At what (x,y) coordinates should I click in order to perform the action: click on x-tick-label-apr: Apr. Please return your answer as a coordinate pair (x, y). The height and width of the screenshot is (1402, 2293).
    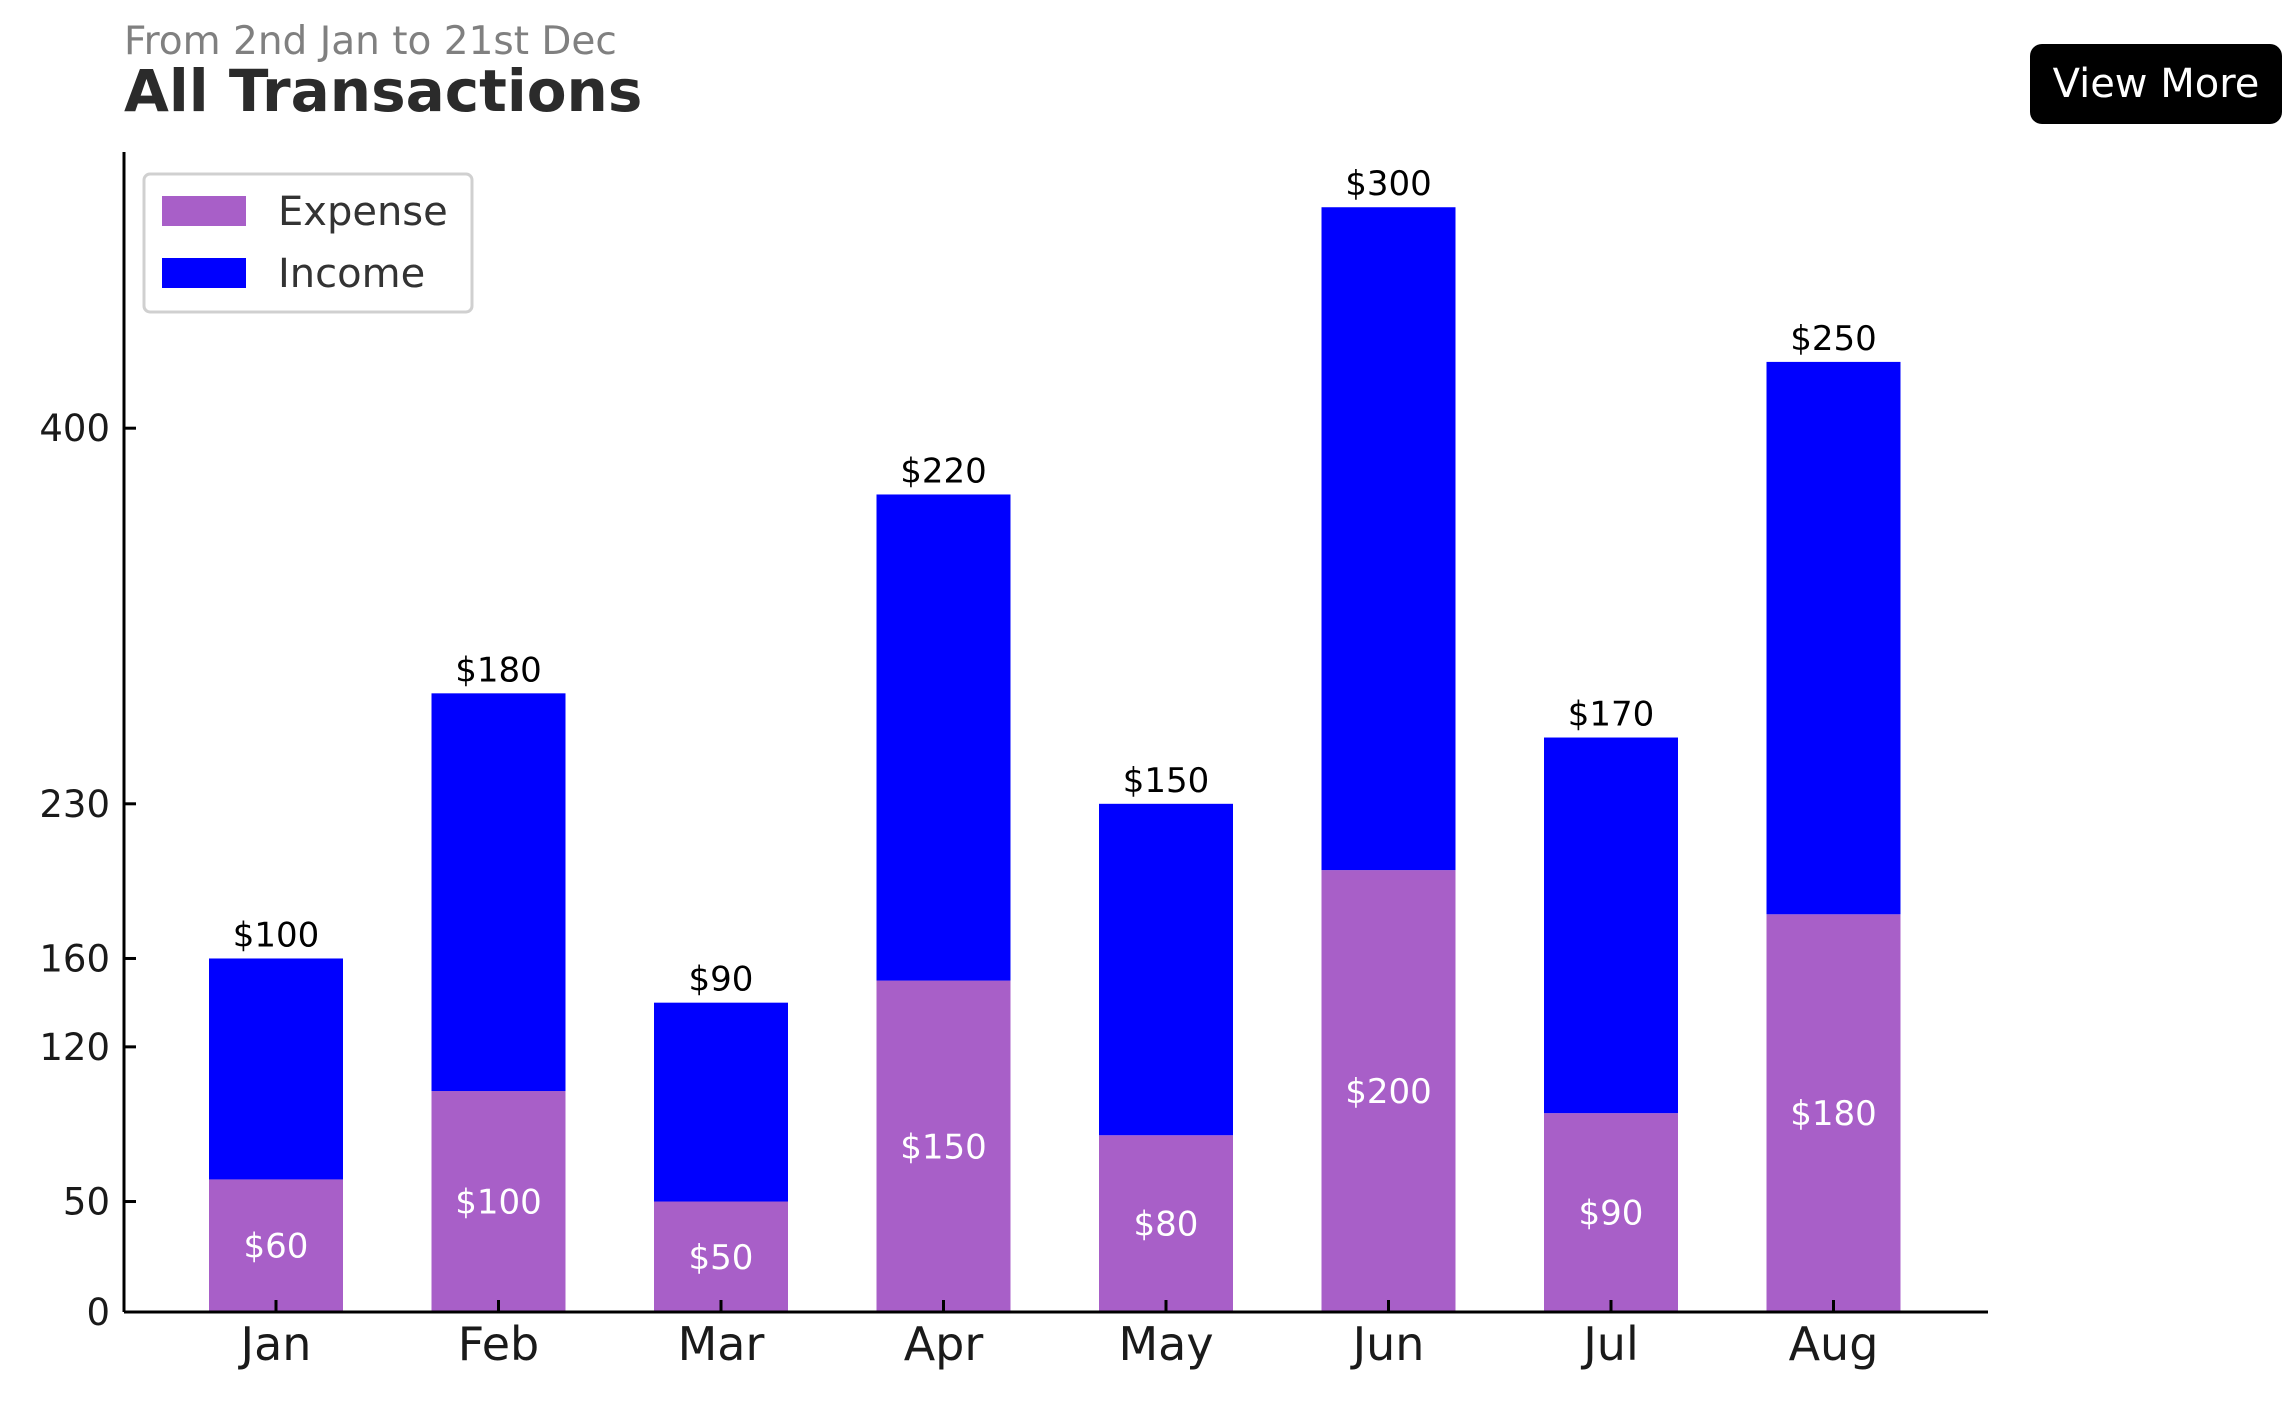
    Looking at the image, I should click on (944, 1344).